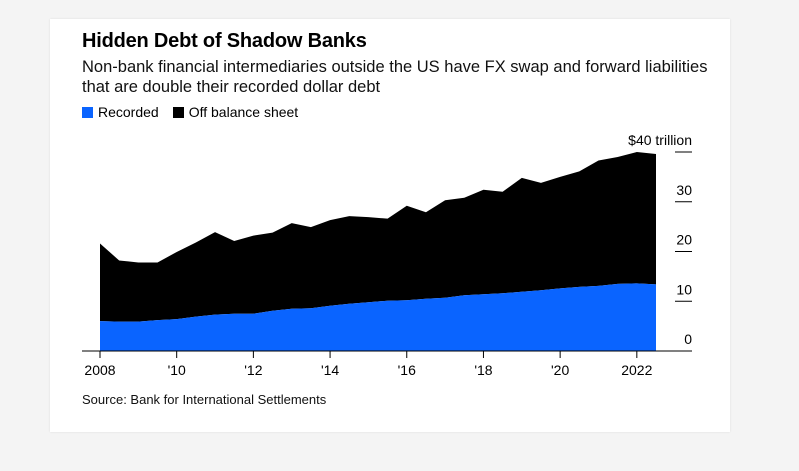 Image resolution: width=799 pixels, height=471 pixels. What do you see at coordinates (128, 112) in the screenshot?
I see `legend-label-recorded: Recorded` at bounding box center [128, 112].